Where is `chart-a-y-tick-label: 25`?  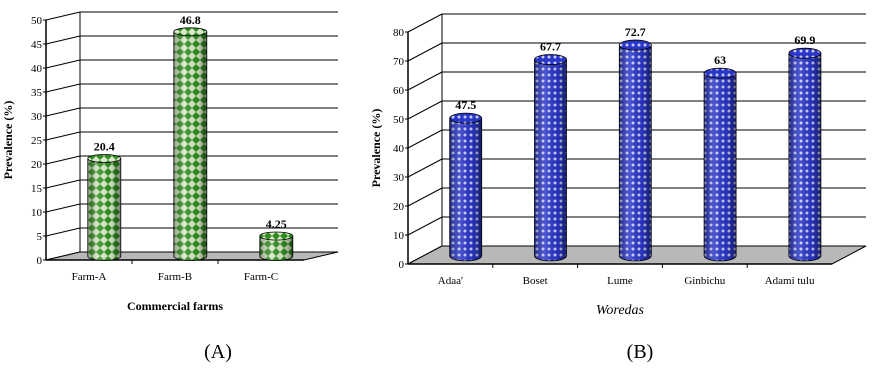 chart-a-y-tick-label: 25 is located at coordinates (37, 141).